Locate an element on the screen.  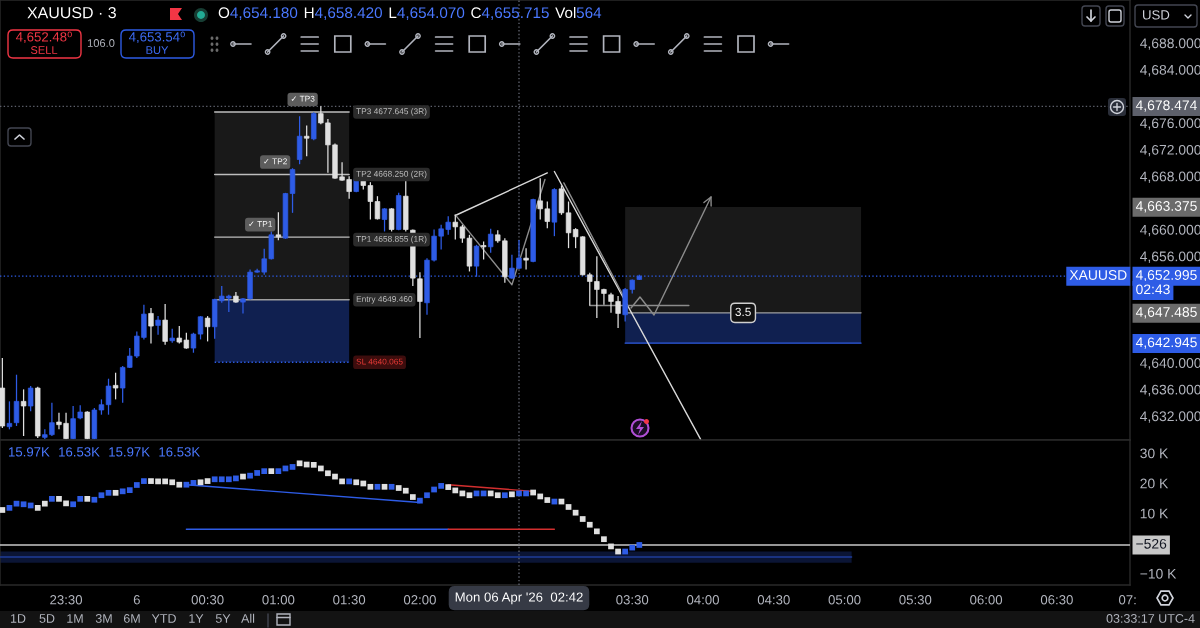
text: All is located at coordinates (248, 618).